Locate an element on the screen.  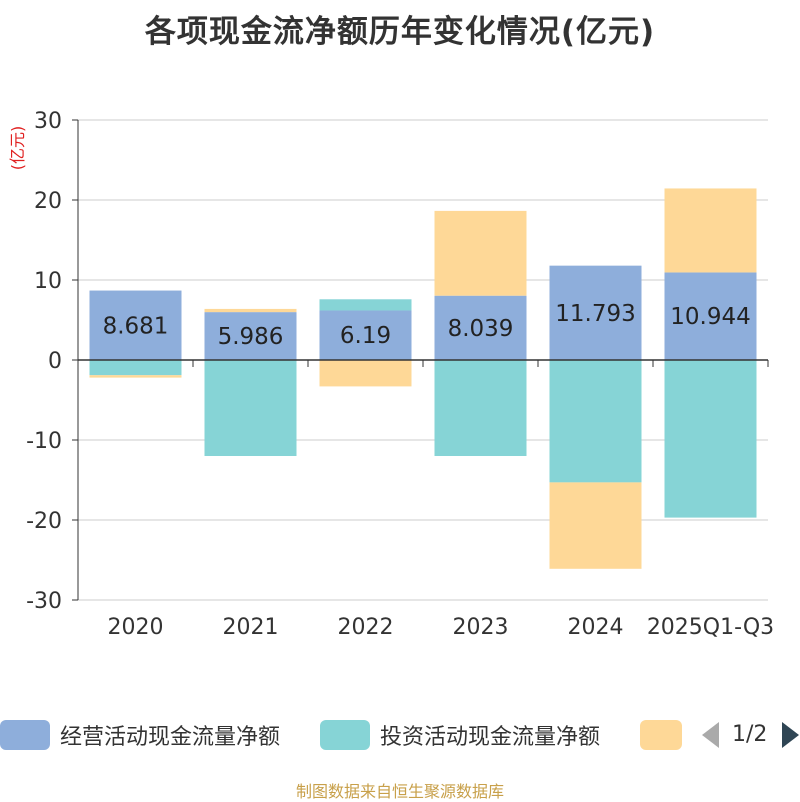
legend: 经营活动现金流量净额 投资活动现金流量净额 1/2 is located at coordinates (400, 735).